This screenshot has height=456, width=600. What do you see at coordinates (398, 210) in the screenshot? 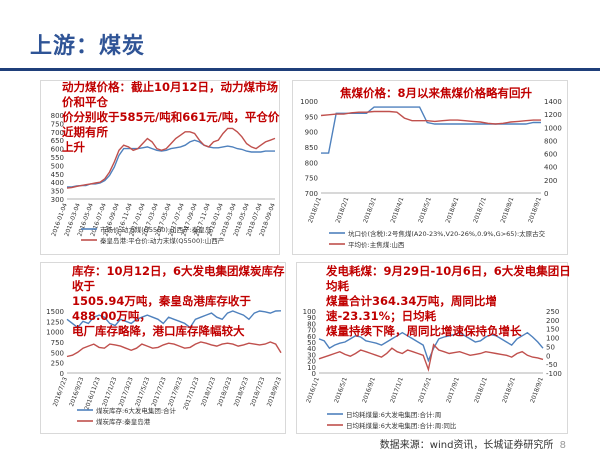
I see `x-tick-label: 2018/4/1` at bounding box center [398, 210].